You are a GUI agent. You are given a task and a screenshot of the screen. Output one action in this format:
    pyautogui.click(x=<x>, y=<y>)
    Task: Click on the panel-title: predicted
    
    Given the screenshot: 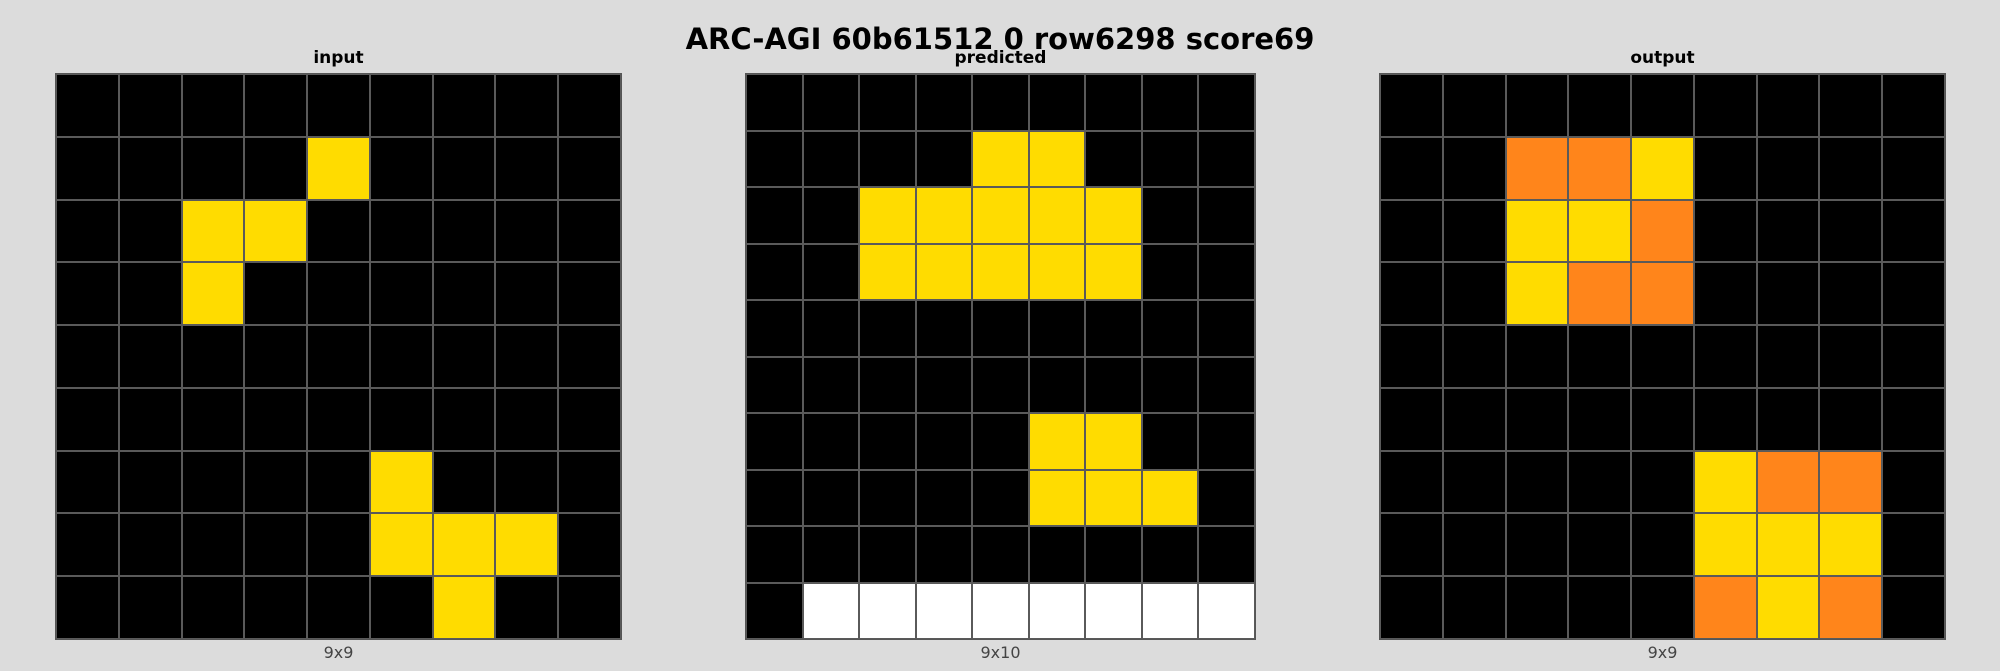 What is the action you would take?
    pyautogui.click(x=1000, y=58)
    